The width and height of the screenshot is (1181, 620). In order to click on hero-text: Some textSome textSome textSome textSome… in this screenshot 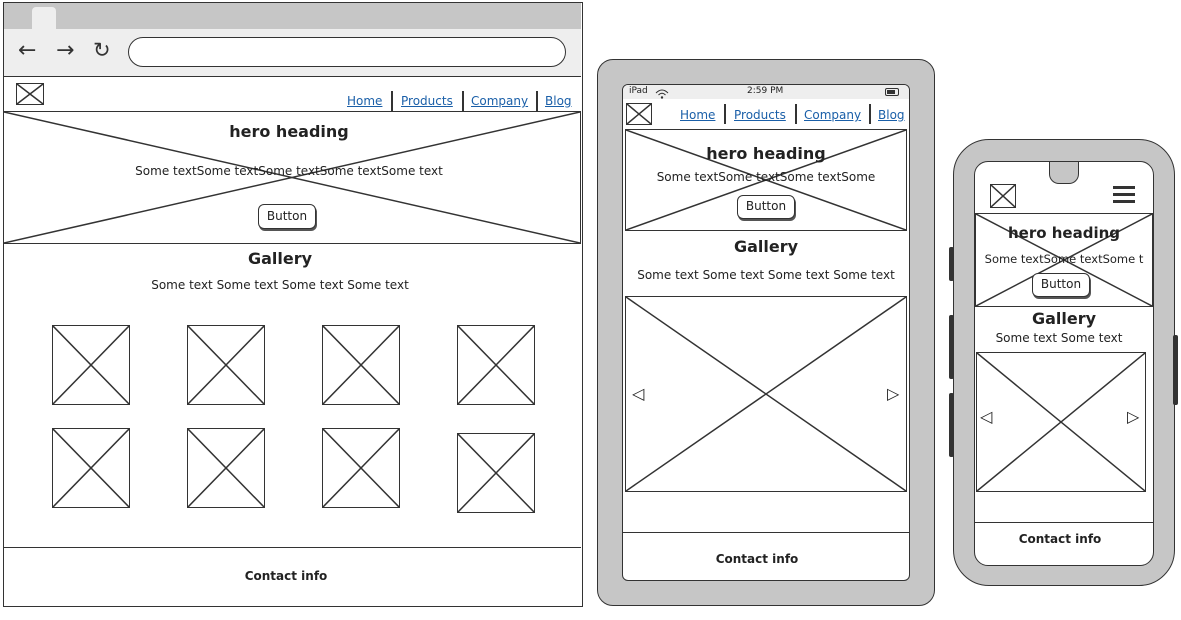, I will do `click(289, 171)`.